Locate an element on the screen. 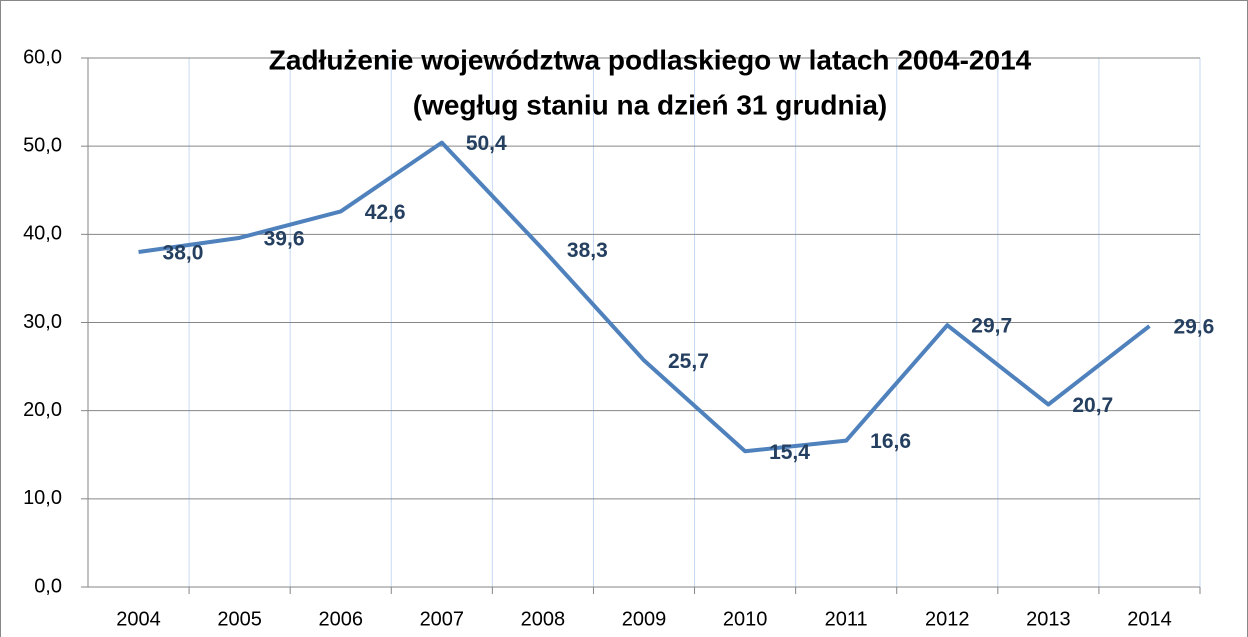  data-label: 29,7 is located at coordinates (991, 326).